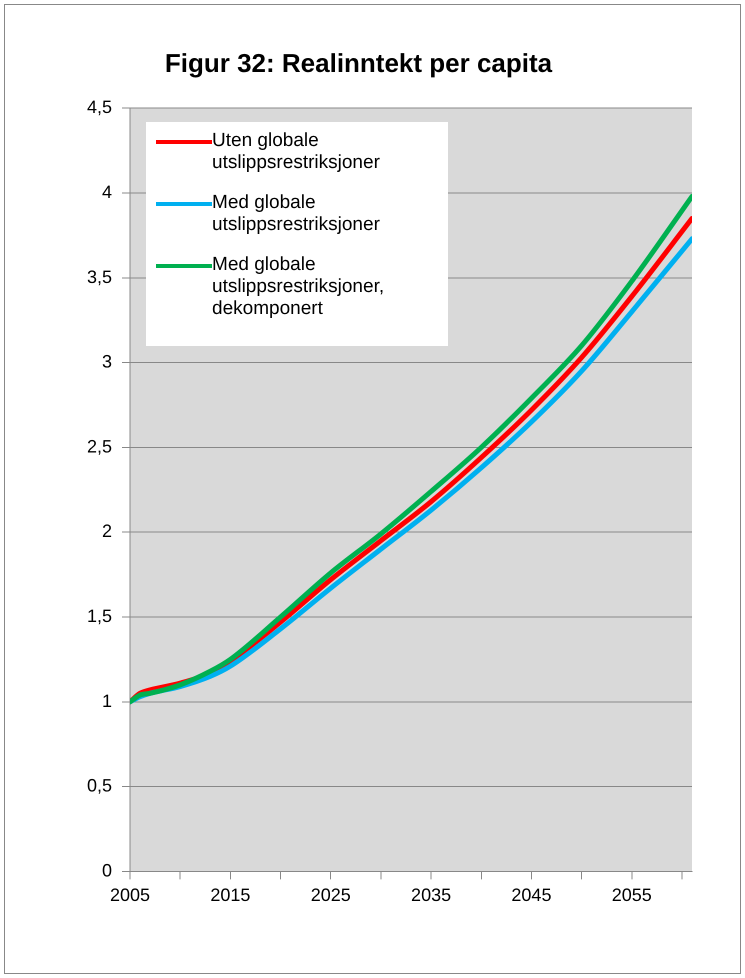 Image resolution: width=745 pixels, height=978 pixels. Describe the element at coordinates (107, 531) in the screenshot. I see `y-tick-label: 2` at that location.